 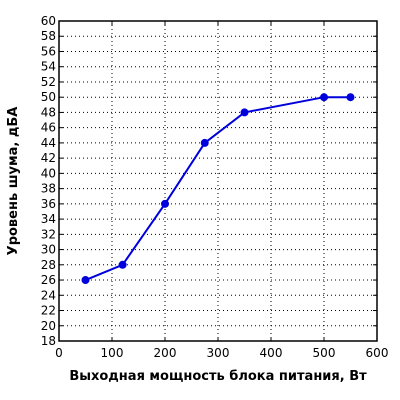 What do you see at coordinates (48, 311) in the screenshot?
I see `y-tick-label: 22` at bounding box center [48, 311].